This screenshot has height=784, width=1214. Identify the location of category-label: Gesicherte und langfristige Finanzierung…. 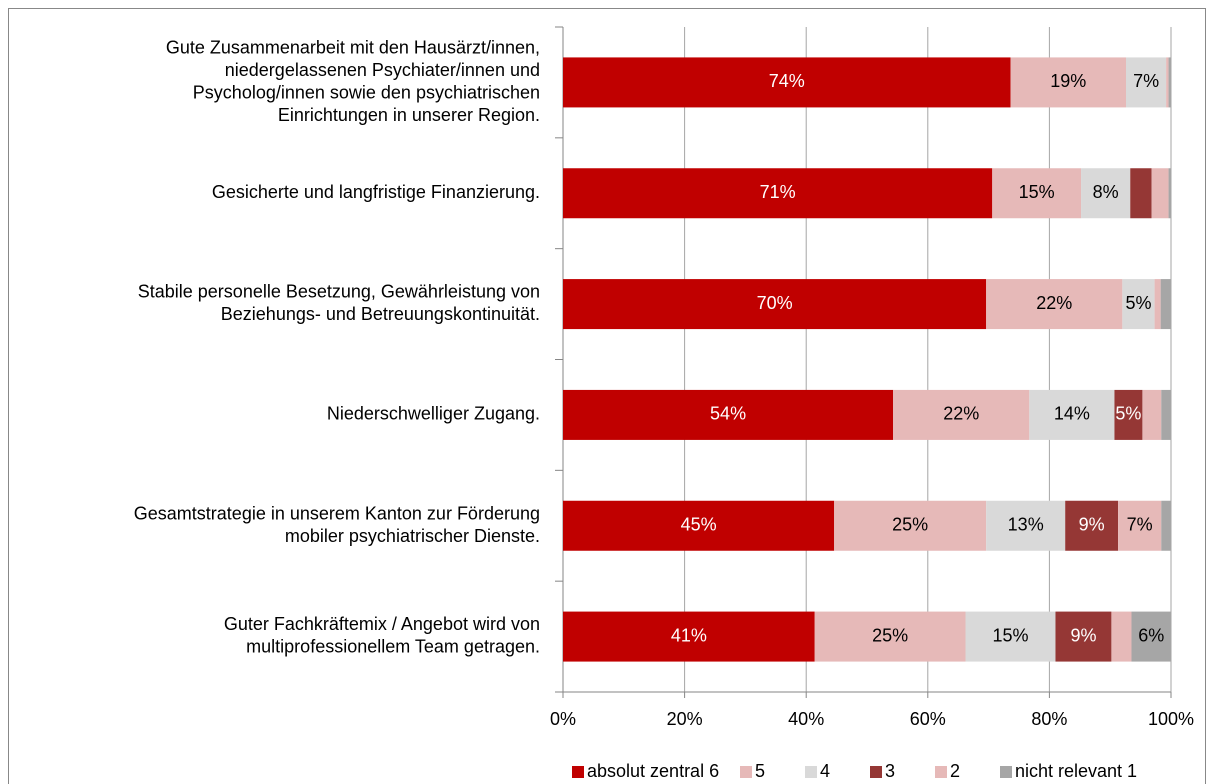
(376, 192).